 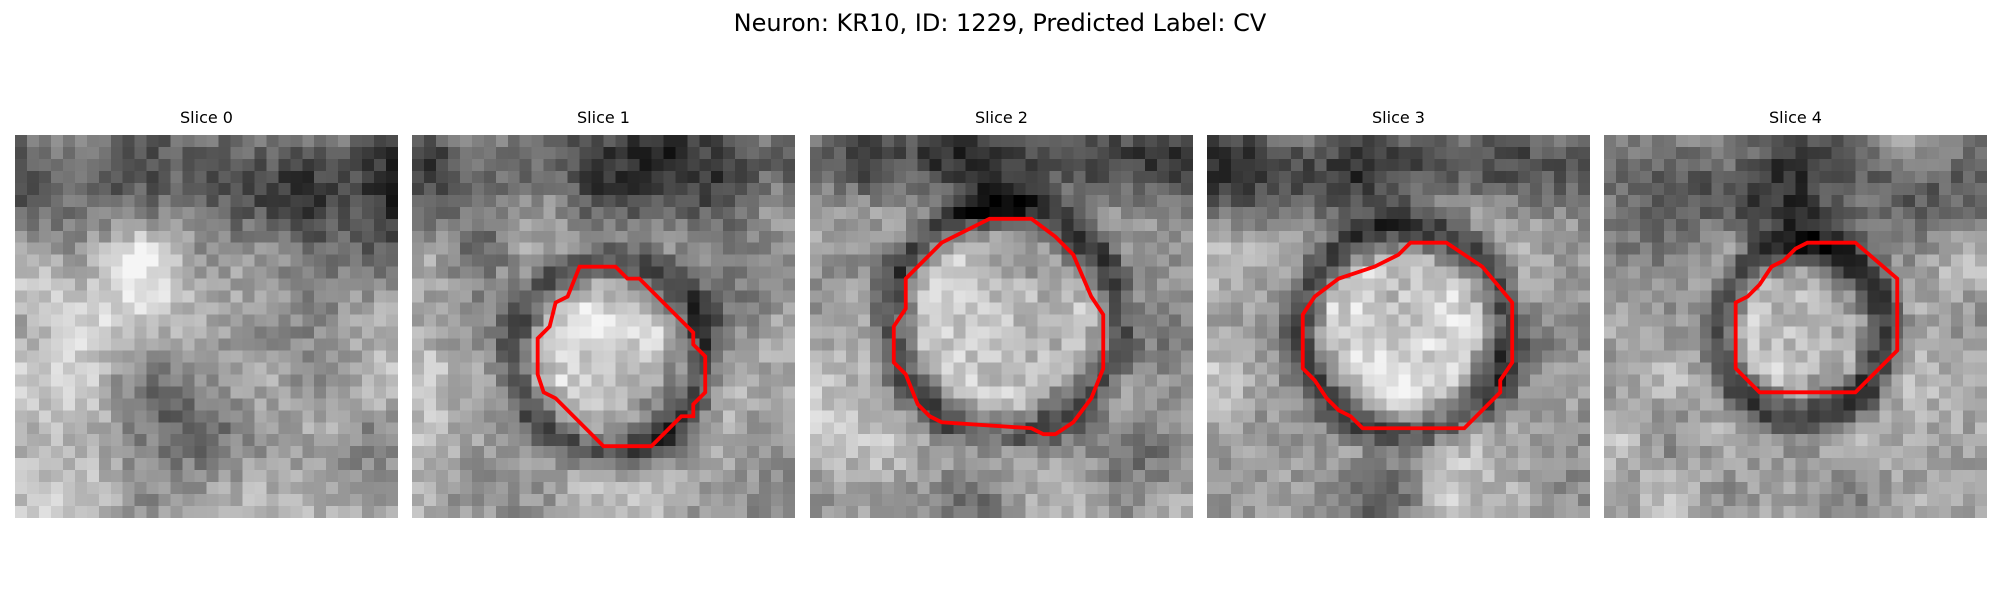 What do you see at coordinates (1795, 117) in the screenshot?
I see `slice-title-4: Slice 4` at bounding box center [1795, 117].